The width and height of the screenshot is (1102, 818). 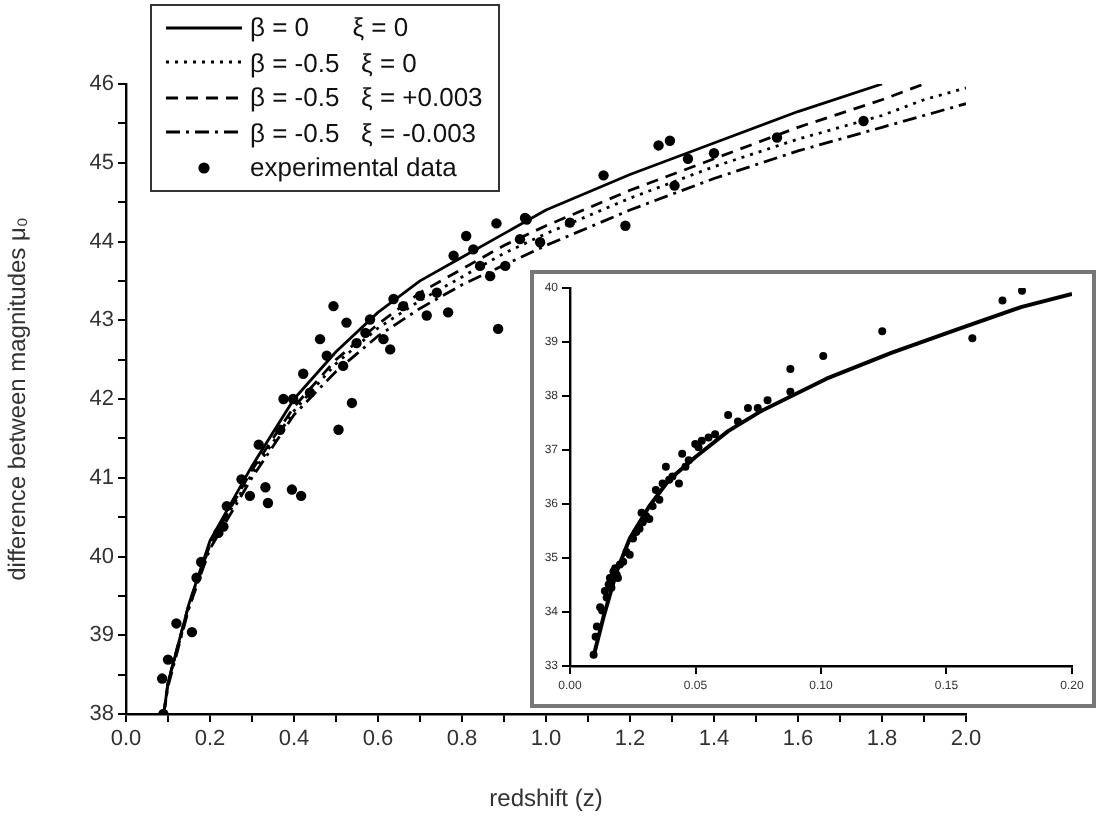 I want to click on y-tick-label: 46, so click(x=101, y=84).